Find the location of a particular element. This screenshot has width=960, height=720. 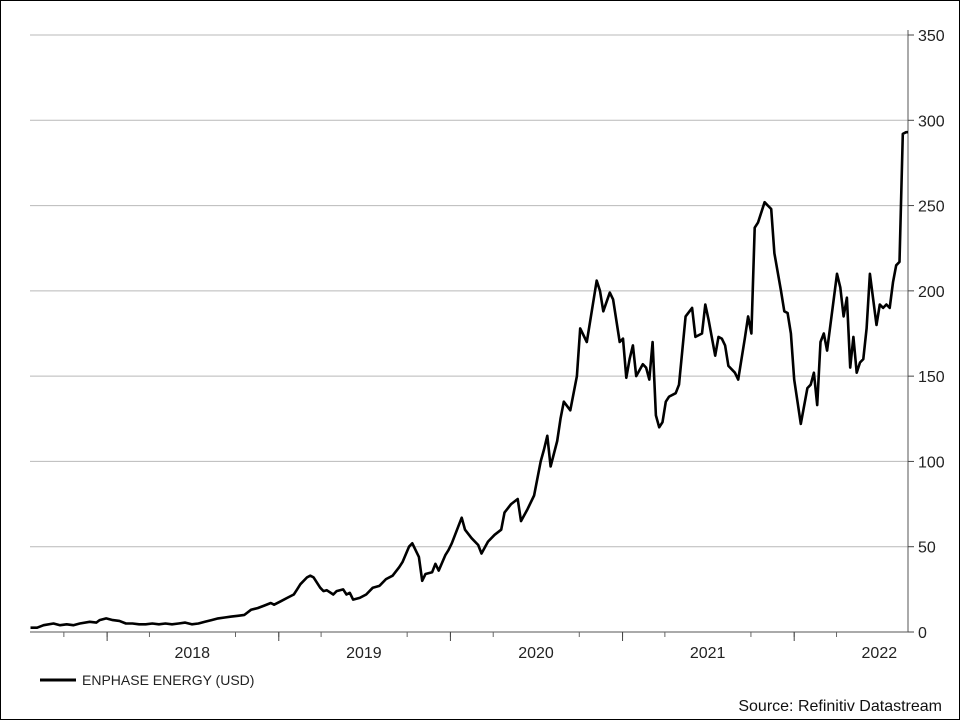

y-tick-label-100: 100 is located at coordinates (931, 462).